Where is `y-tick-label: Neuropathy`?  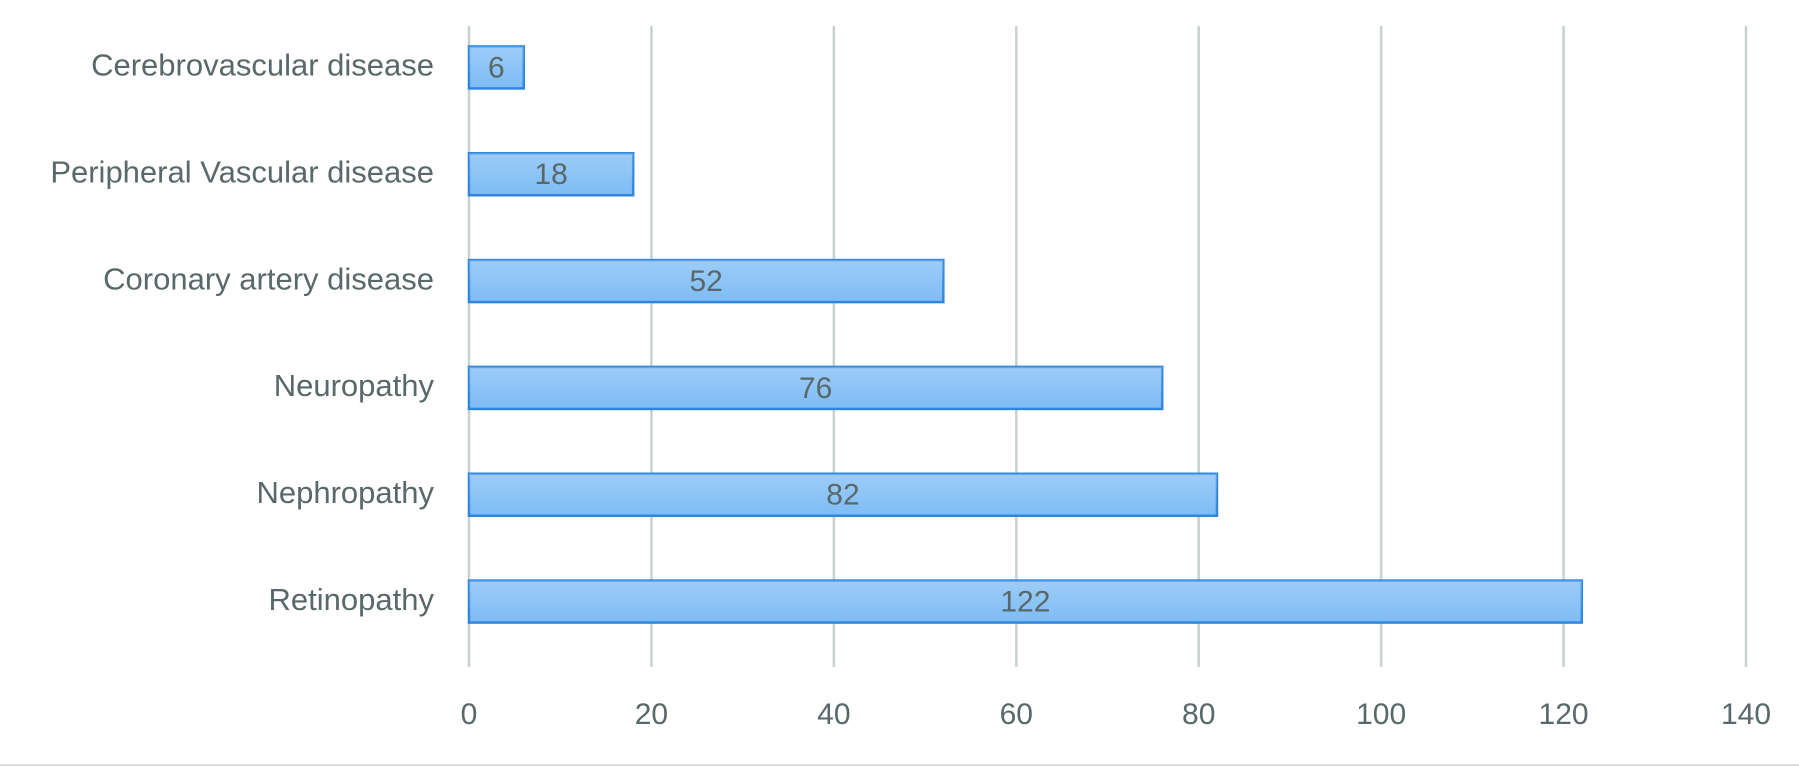 y-tick-label: Neuropathy is located at coordinates (354, 385).